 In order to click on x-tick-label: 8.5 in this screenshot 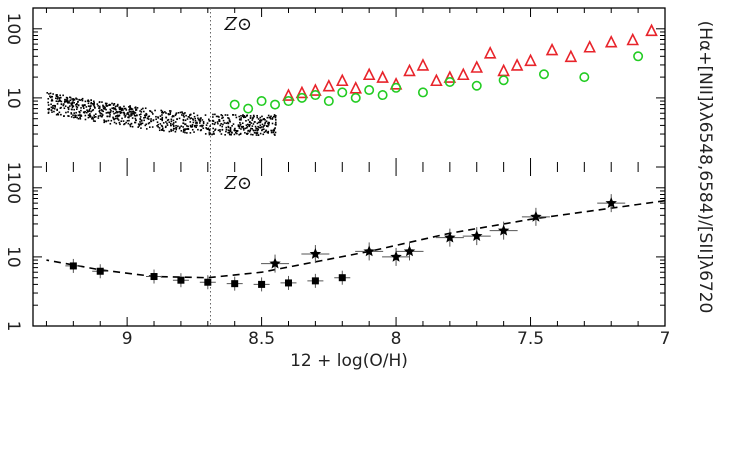, I will do `click(261, 339)`.